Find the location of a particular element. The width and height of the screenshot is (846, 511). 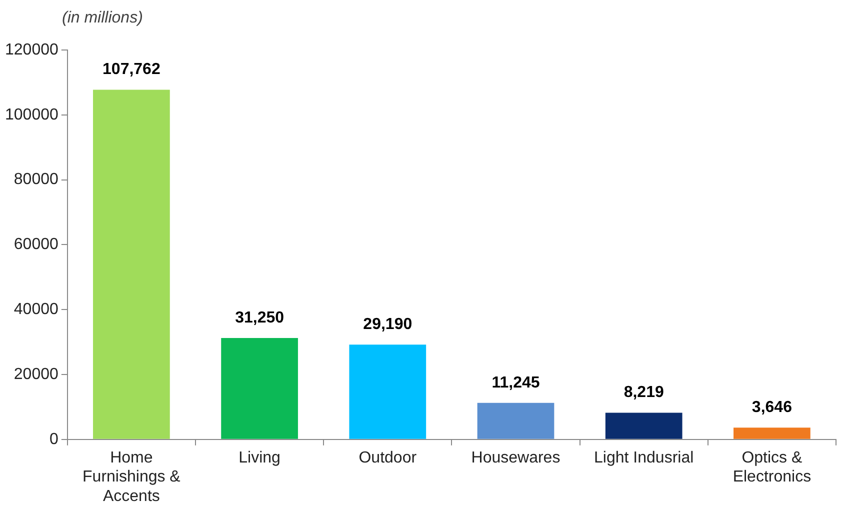

y-tick-label: 120000 is located at coordinates (31, 49).